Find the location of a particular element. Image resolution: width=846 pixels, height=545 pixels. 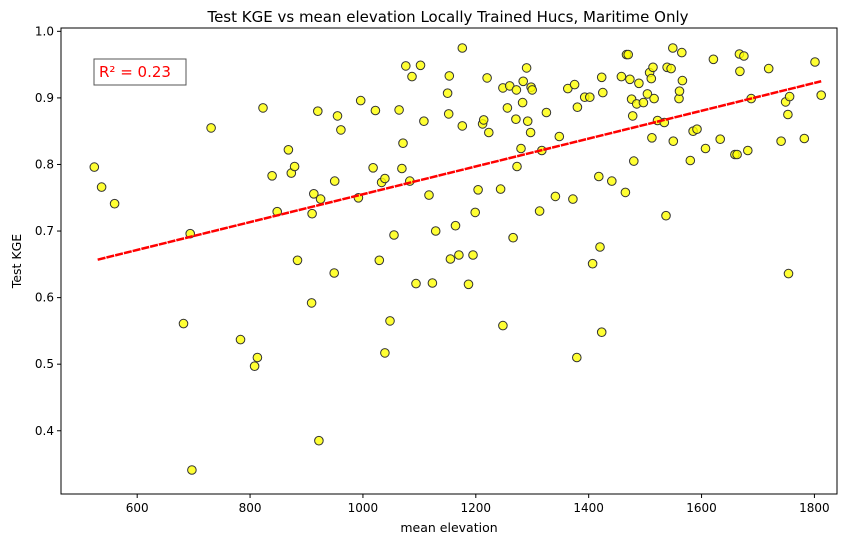

x-axis: 600 800 1000 1200 1400 1600 1800 is located at coordinates (478, 504).